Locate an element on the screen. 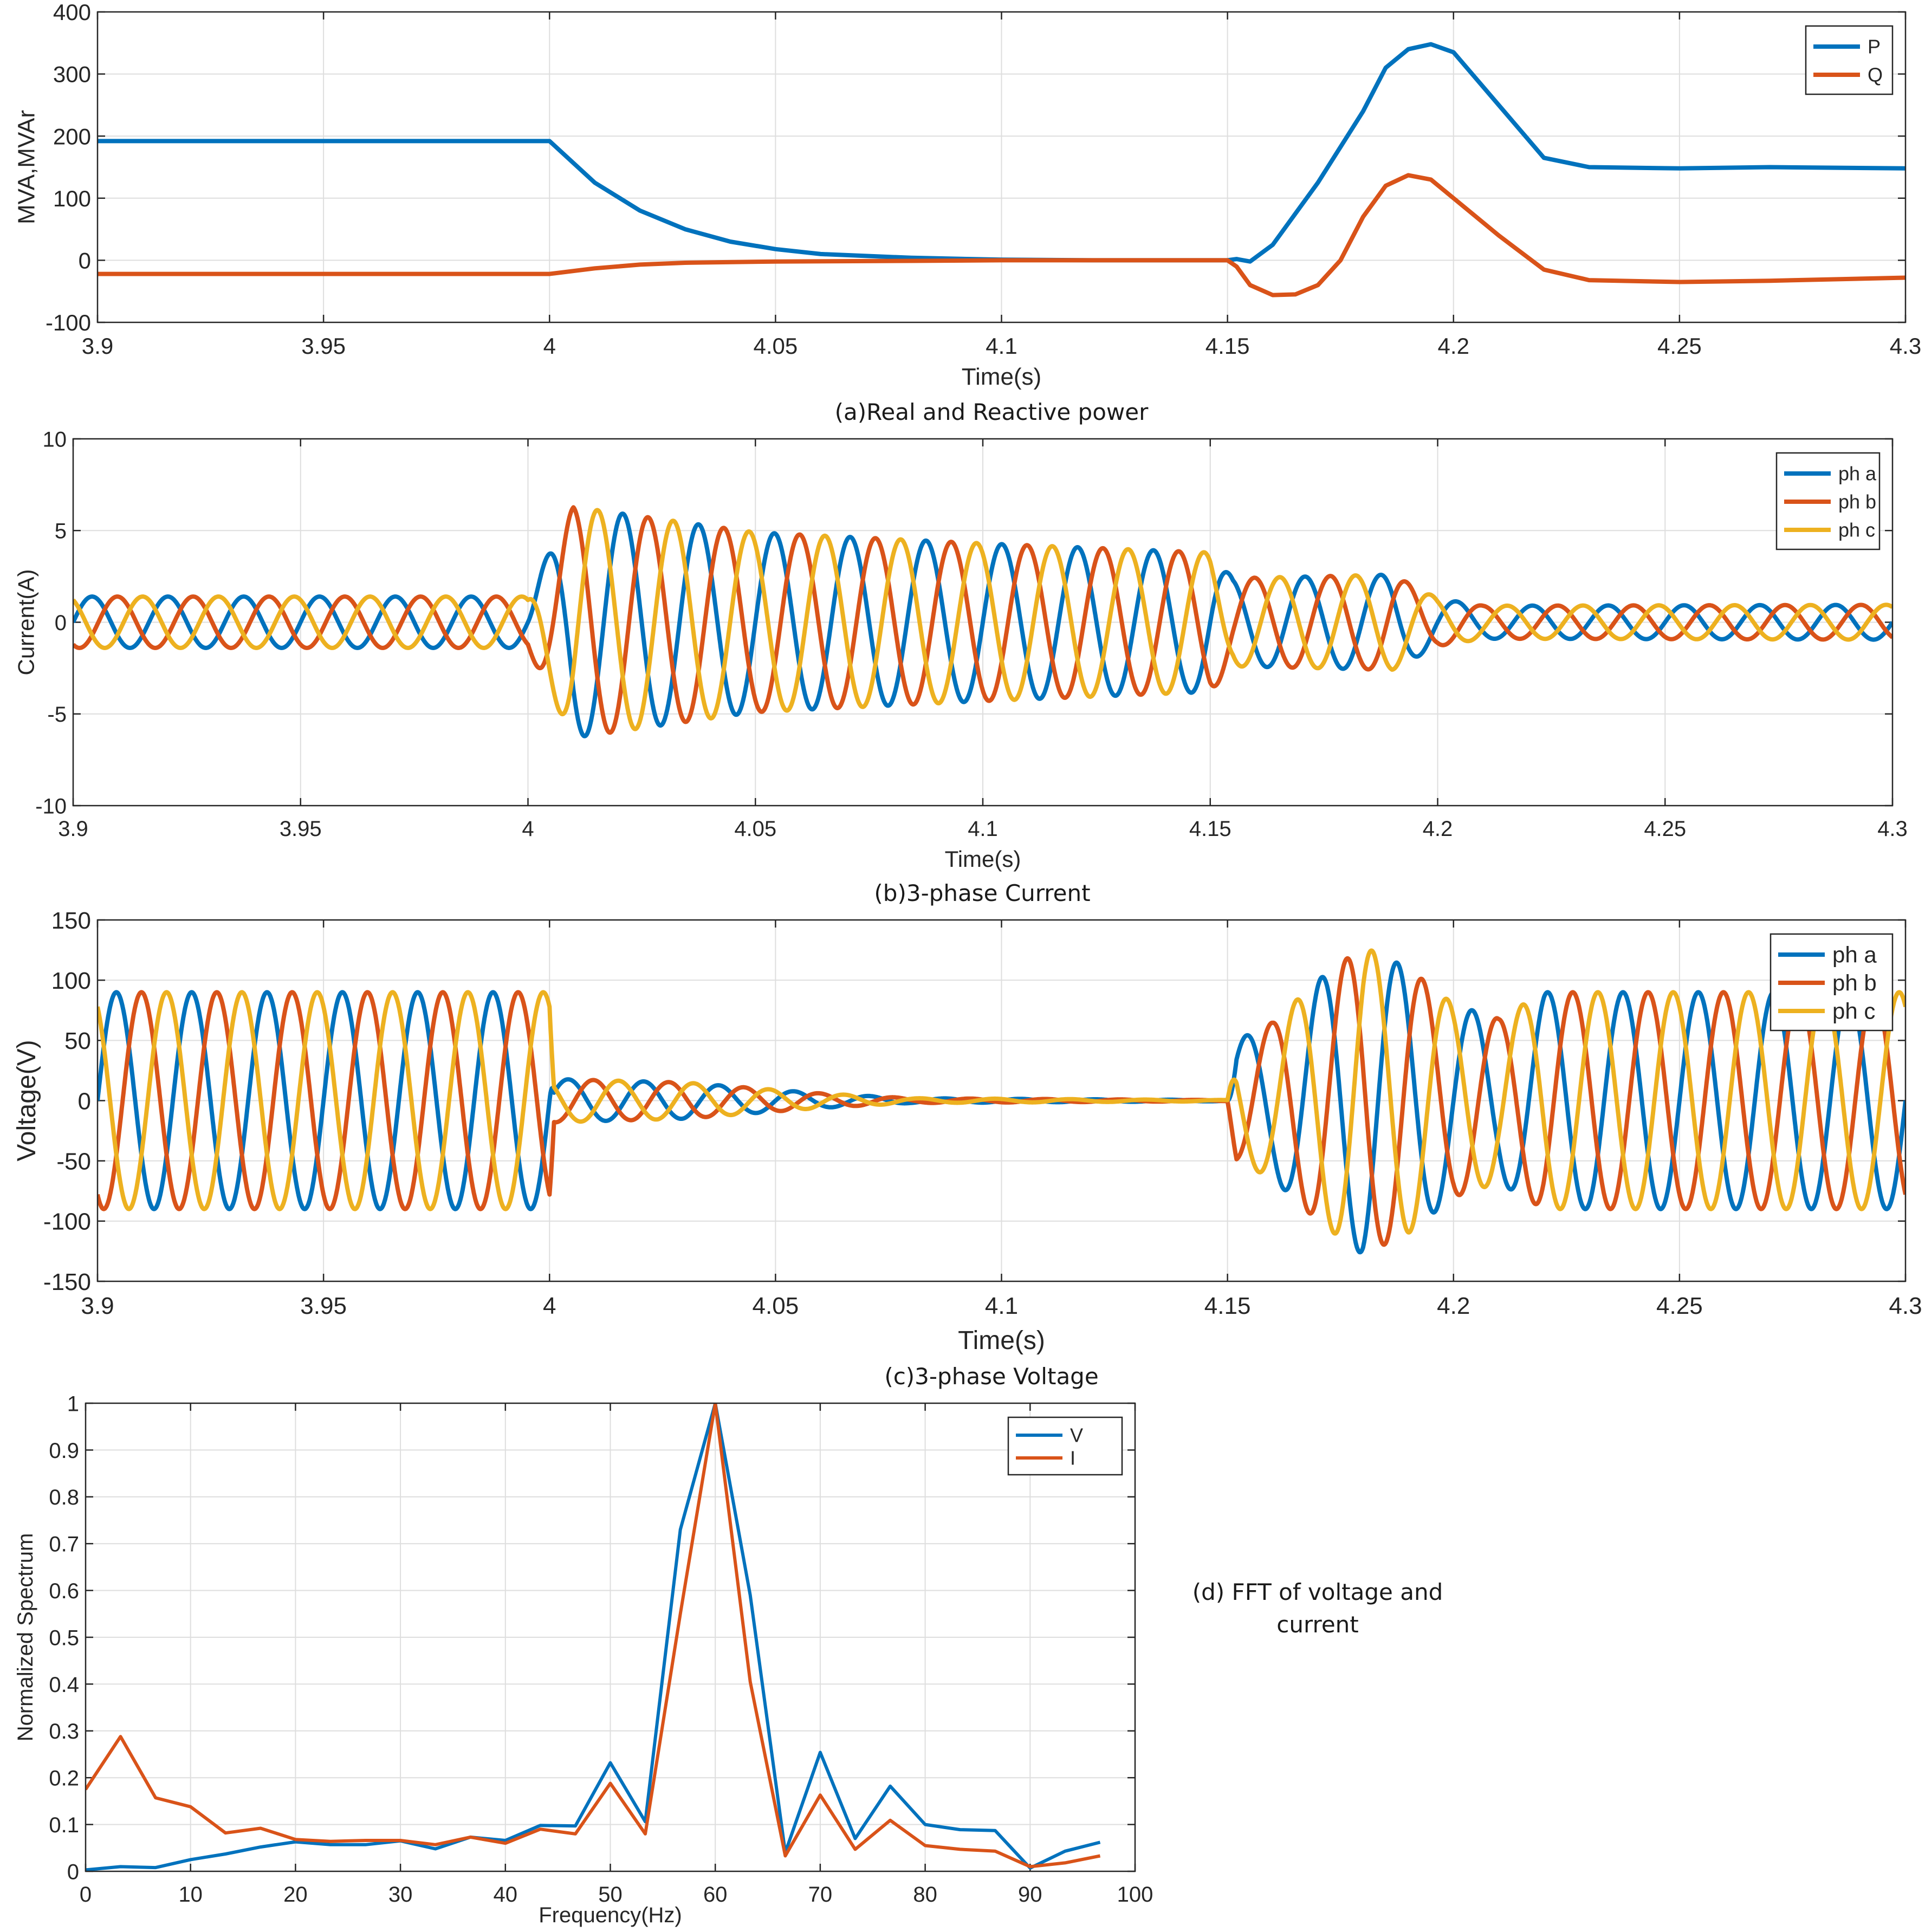  x-tick-label: 90 is located at coordinates (1030, 1895).